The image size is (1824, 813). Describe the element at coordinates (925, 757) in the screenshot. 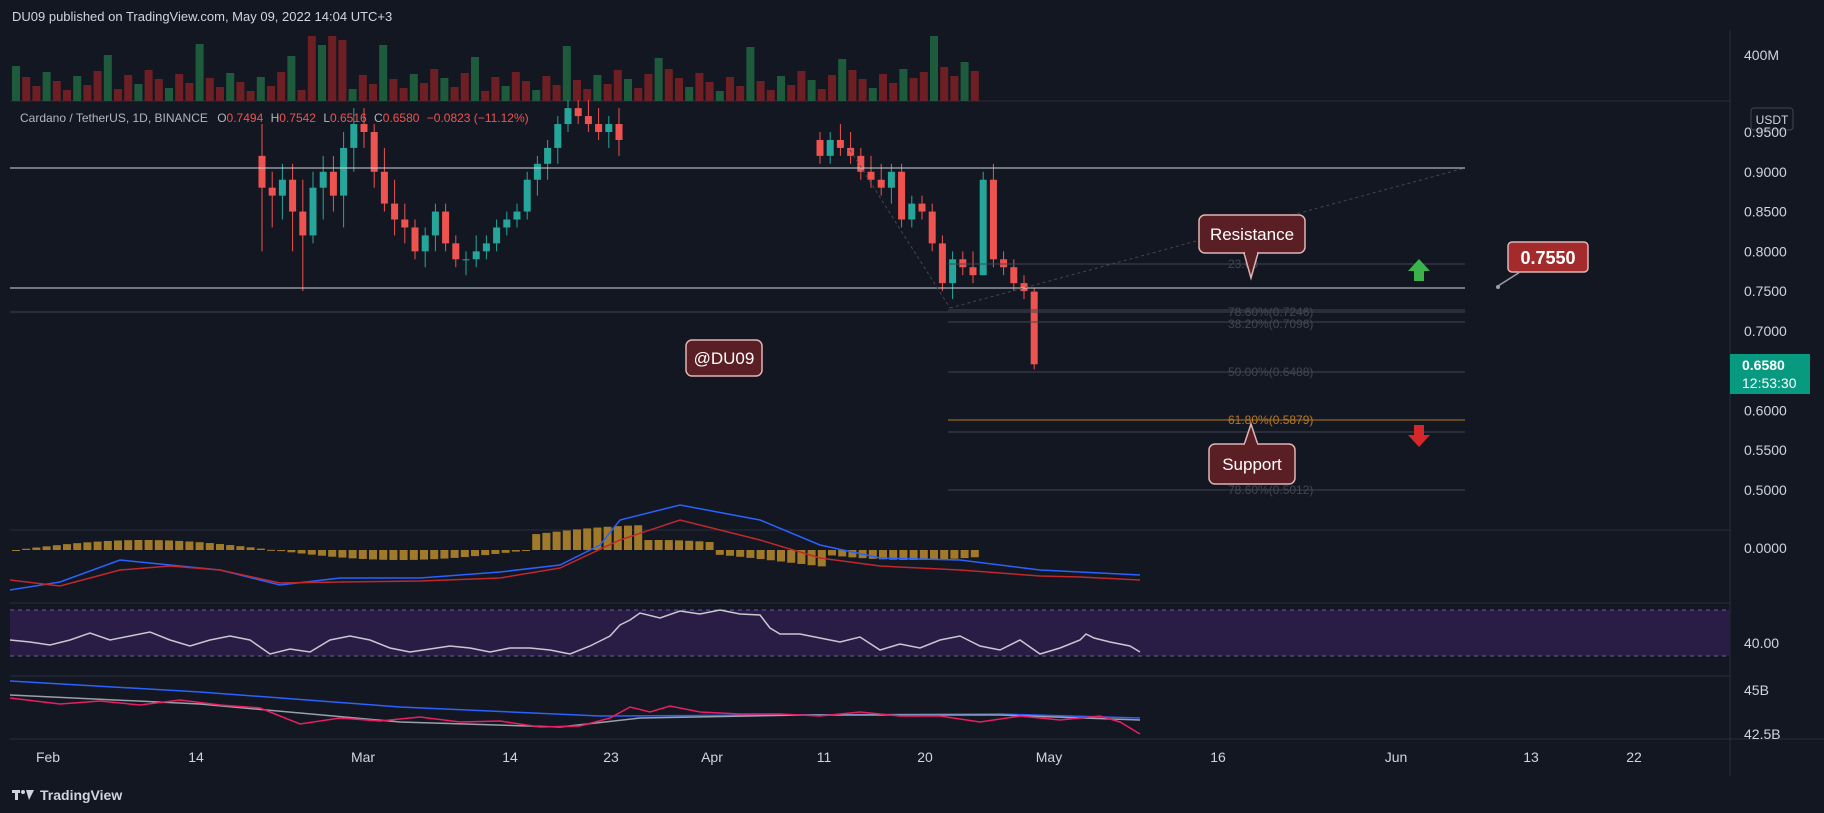

I see `time-tick-label: 20` at that location.